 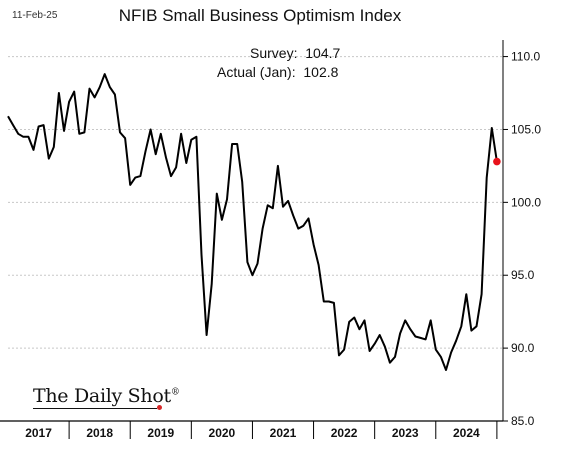 What do you see at coordinates (497, 161) in the screenshot?
I see `latest-value-marker` at bounding box center [497, 161].